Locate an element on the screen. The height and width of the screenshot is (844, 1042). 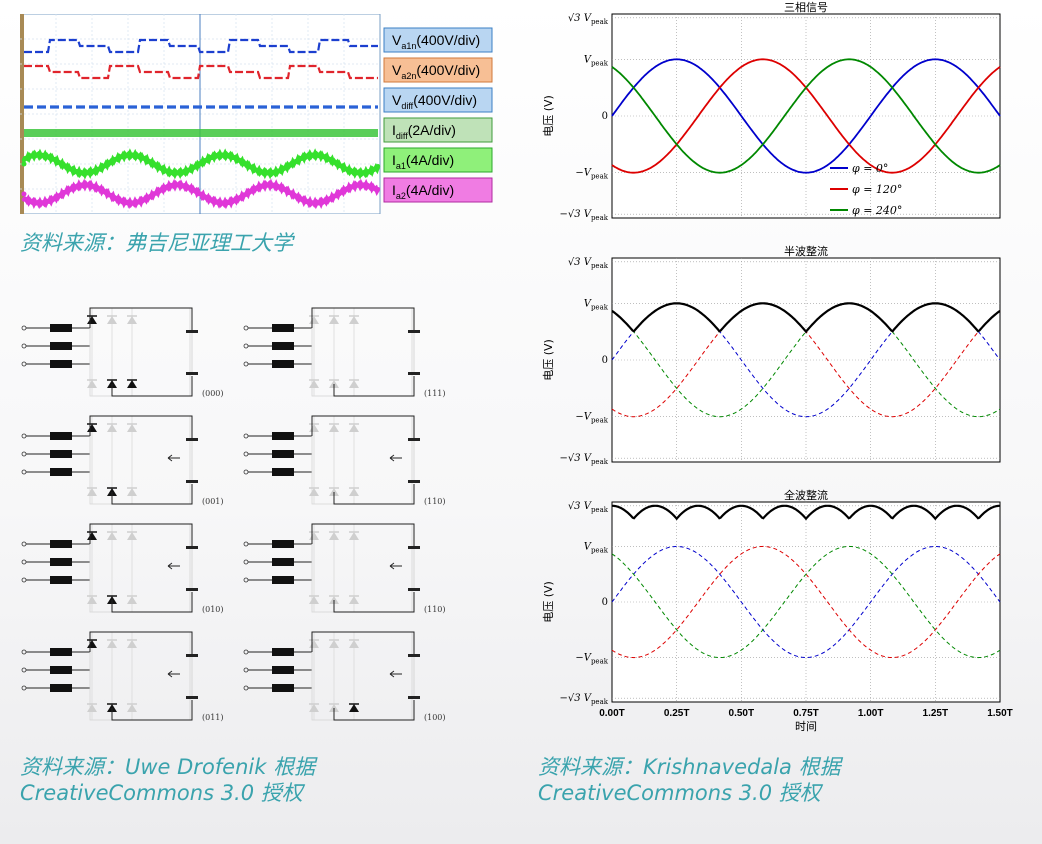
scope-legend-label: Vdiff(400V/div) is located at coordinates (434, 101).